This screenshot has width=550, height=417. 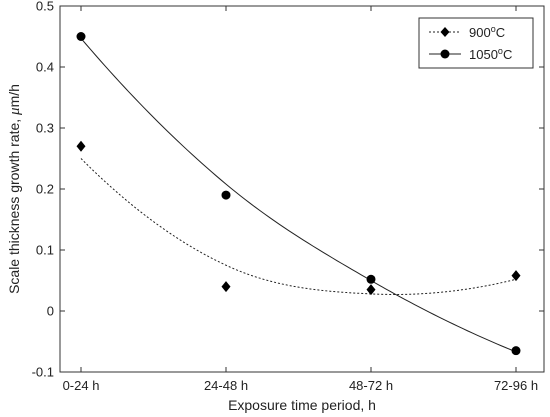 What do you see at coordinates (45, 189) in the screenshot?
I see `y-tick-label: 0.2` at bounding box center [45, 189].